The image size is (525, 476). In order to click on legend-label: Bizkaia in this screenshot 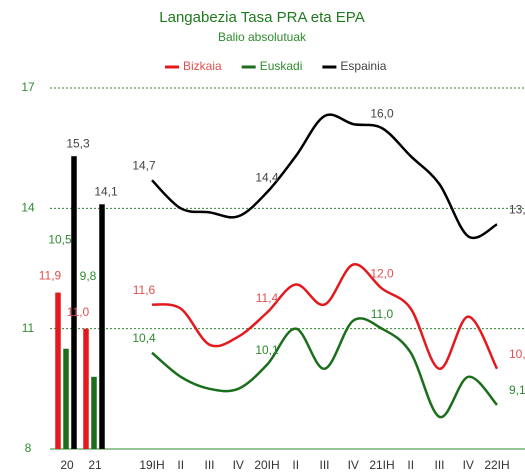, I will do `click(202, 66)`.